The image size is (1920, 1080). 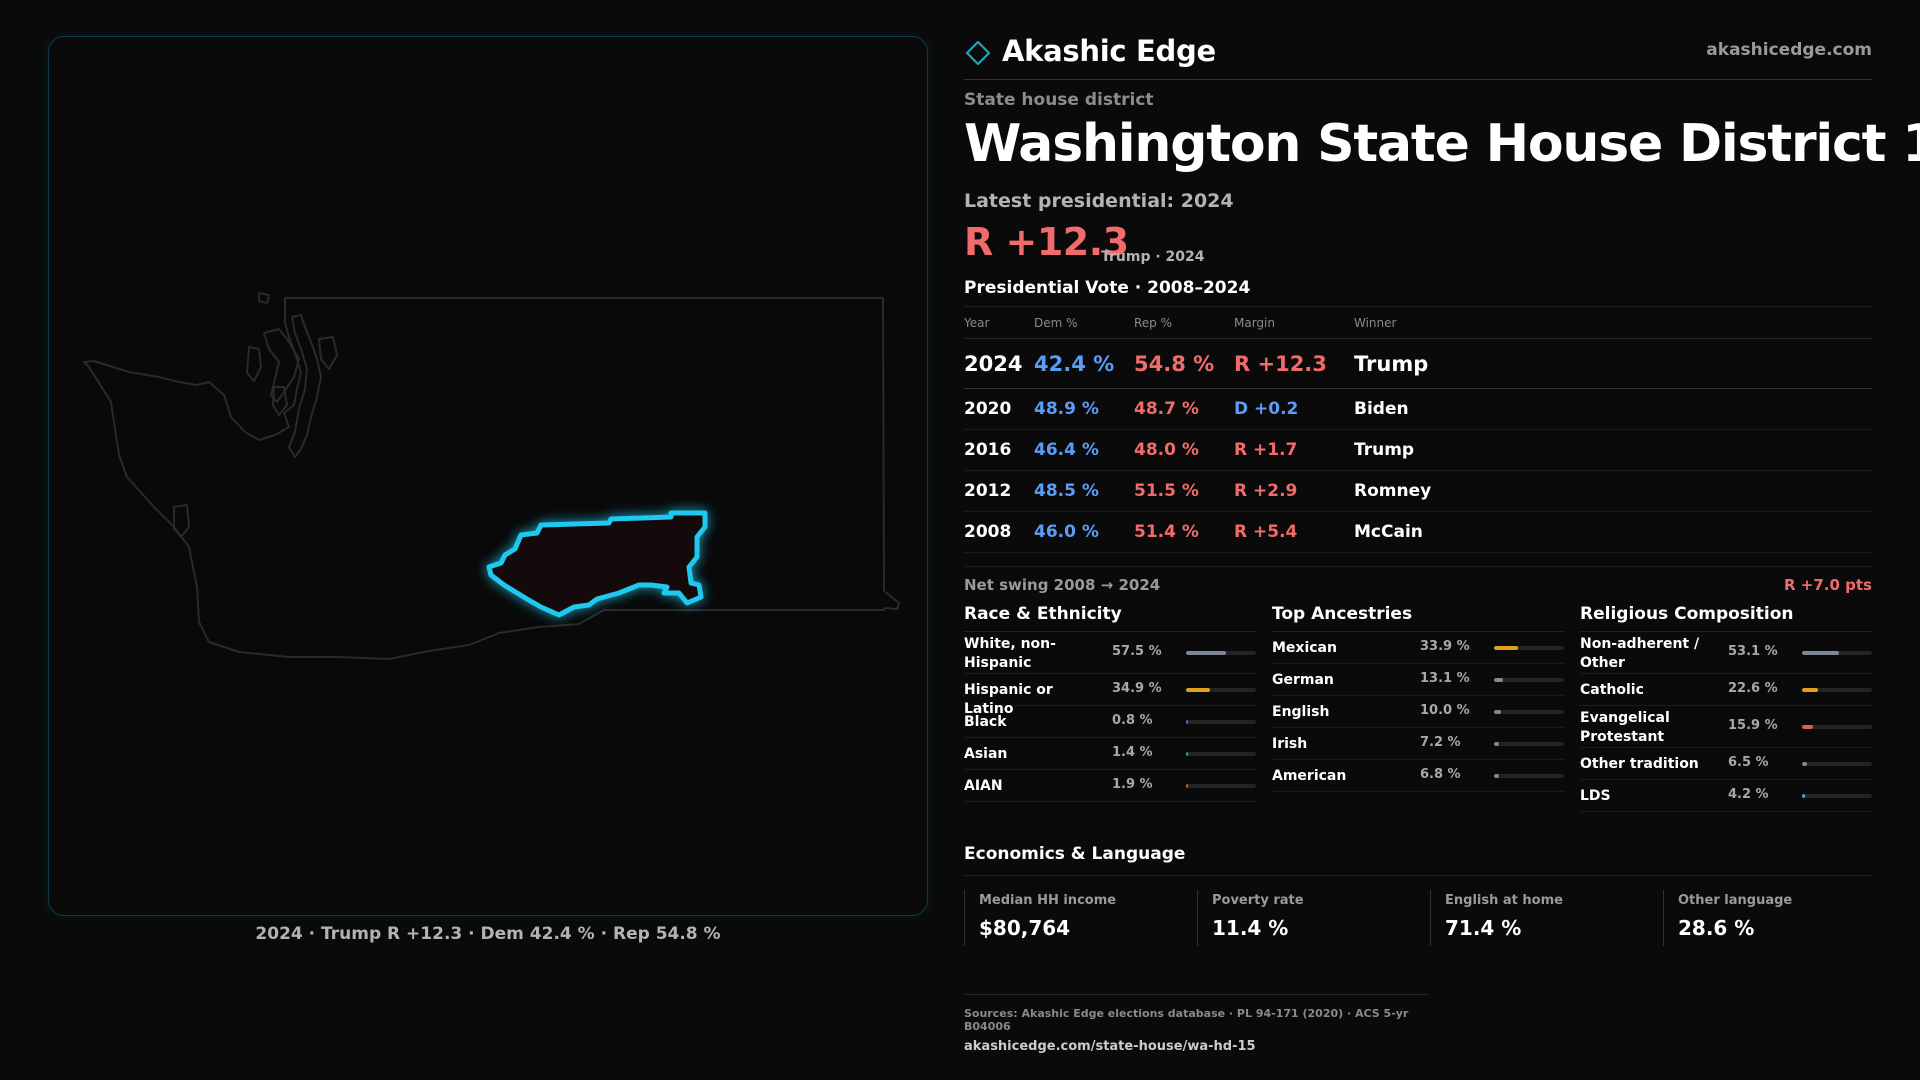 What do you see at coordinates (999, 532) in the screenshot?
I see `vote-year: 2008` at bounding box center [999, 532].